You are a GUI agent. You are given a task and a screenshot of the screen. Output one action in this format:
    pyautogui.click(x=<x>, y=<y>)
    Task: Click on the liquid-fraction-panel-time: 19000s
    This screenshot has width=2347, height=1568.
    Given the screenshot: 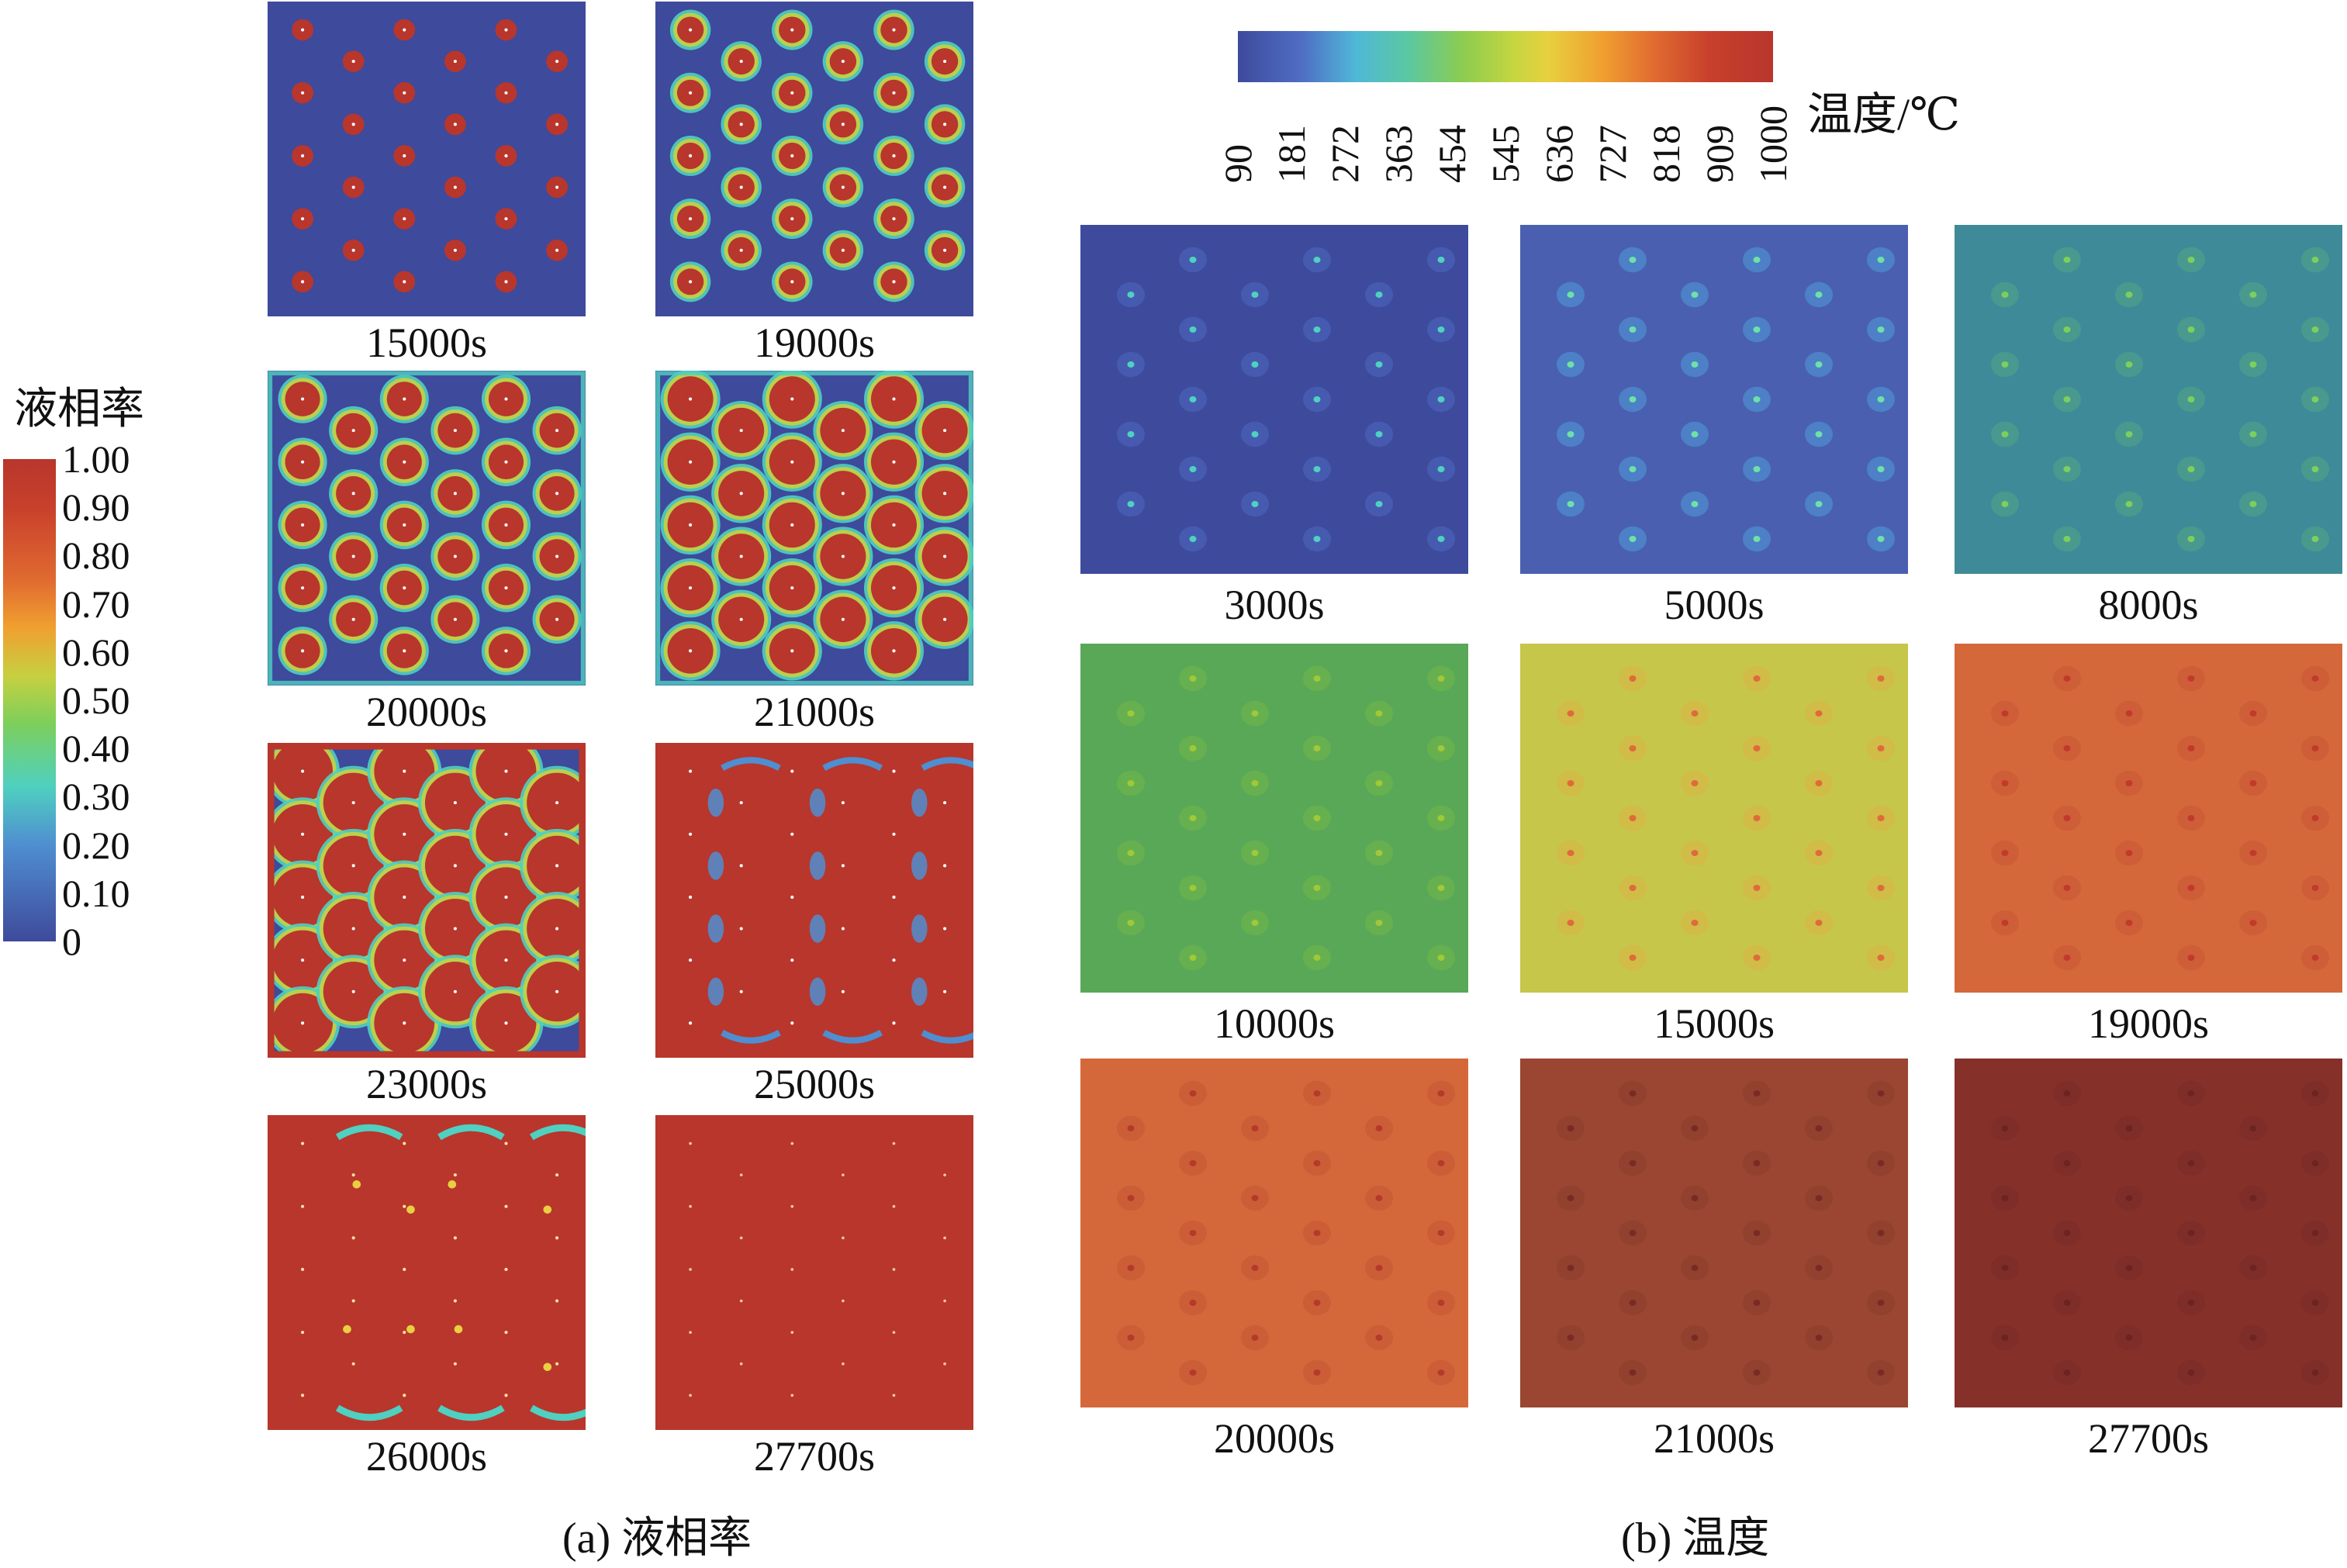 What is the action you would take?
    pyautogui.click(x=814, y=342)
    